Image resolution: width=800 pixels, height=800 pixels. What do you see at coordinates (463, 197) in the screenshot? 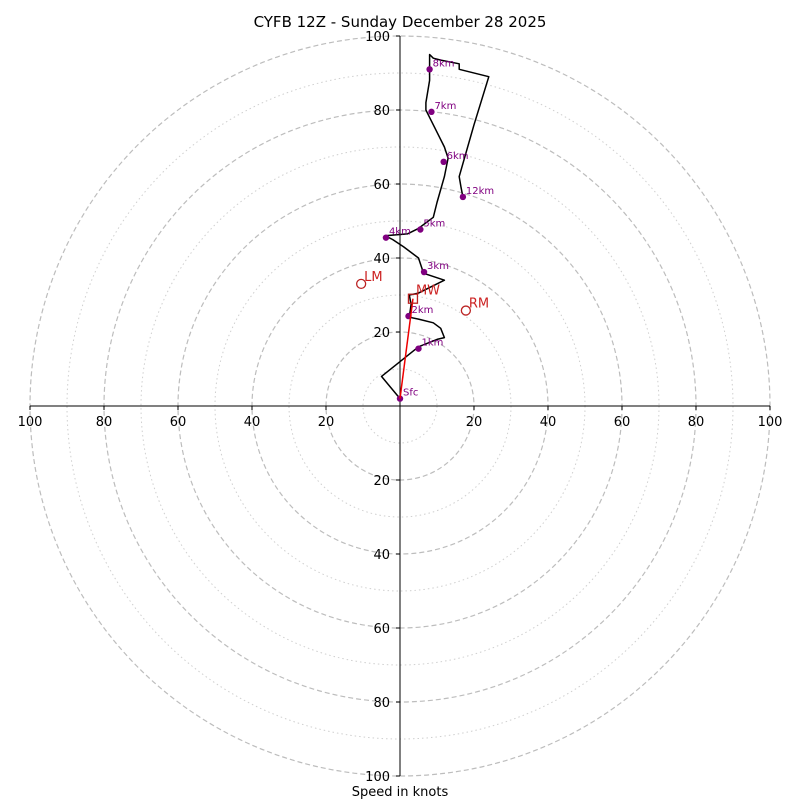
I see `height-marker-12km` at bounding box center [463, 197].